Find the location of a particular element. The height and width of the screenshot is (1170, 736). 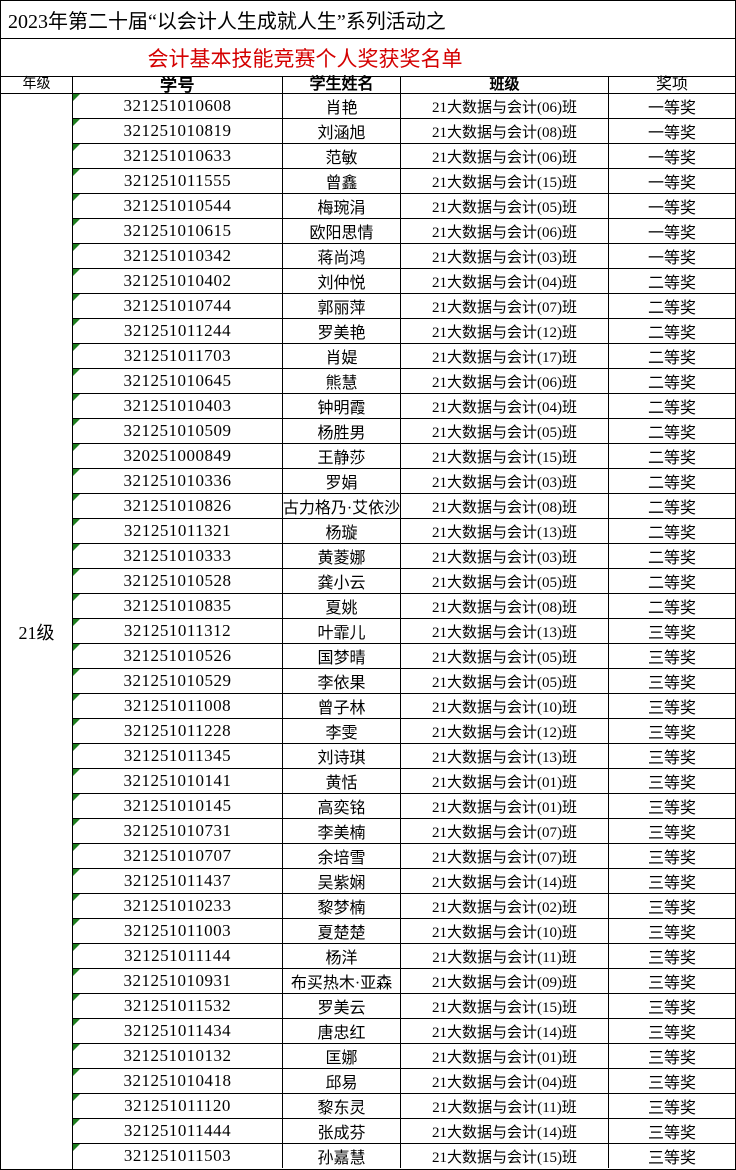

student-id-text: 321251011144 is located at coordinates (177, 955).